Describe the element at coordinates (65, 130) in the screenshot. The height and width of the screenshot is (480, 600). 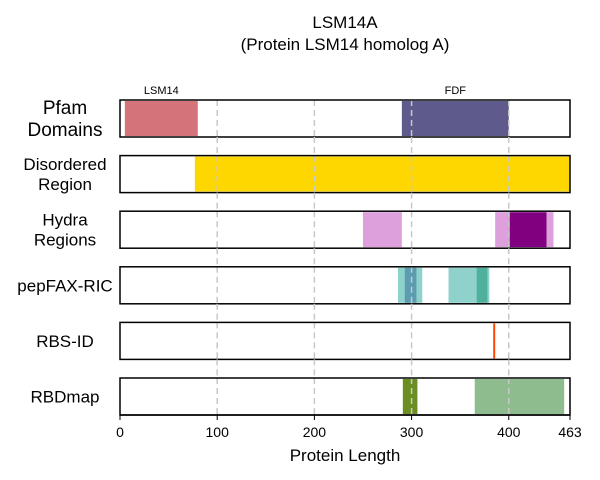
I see `track-label-line: Domains` at that location.